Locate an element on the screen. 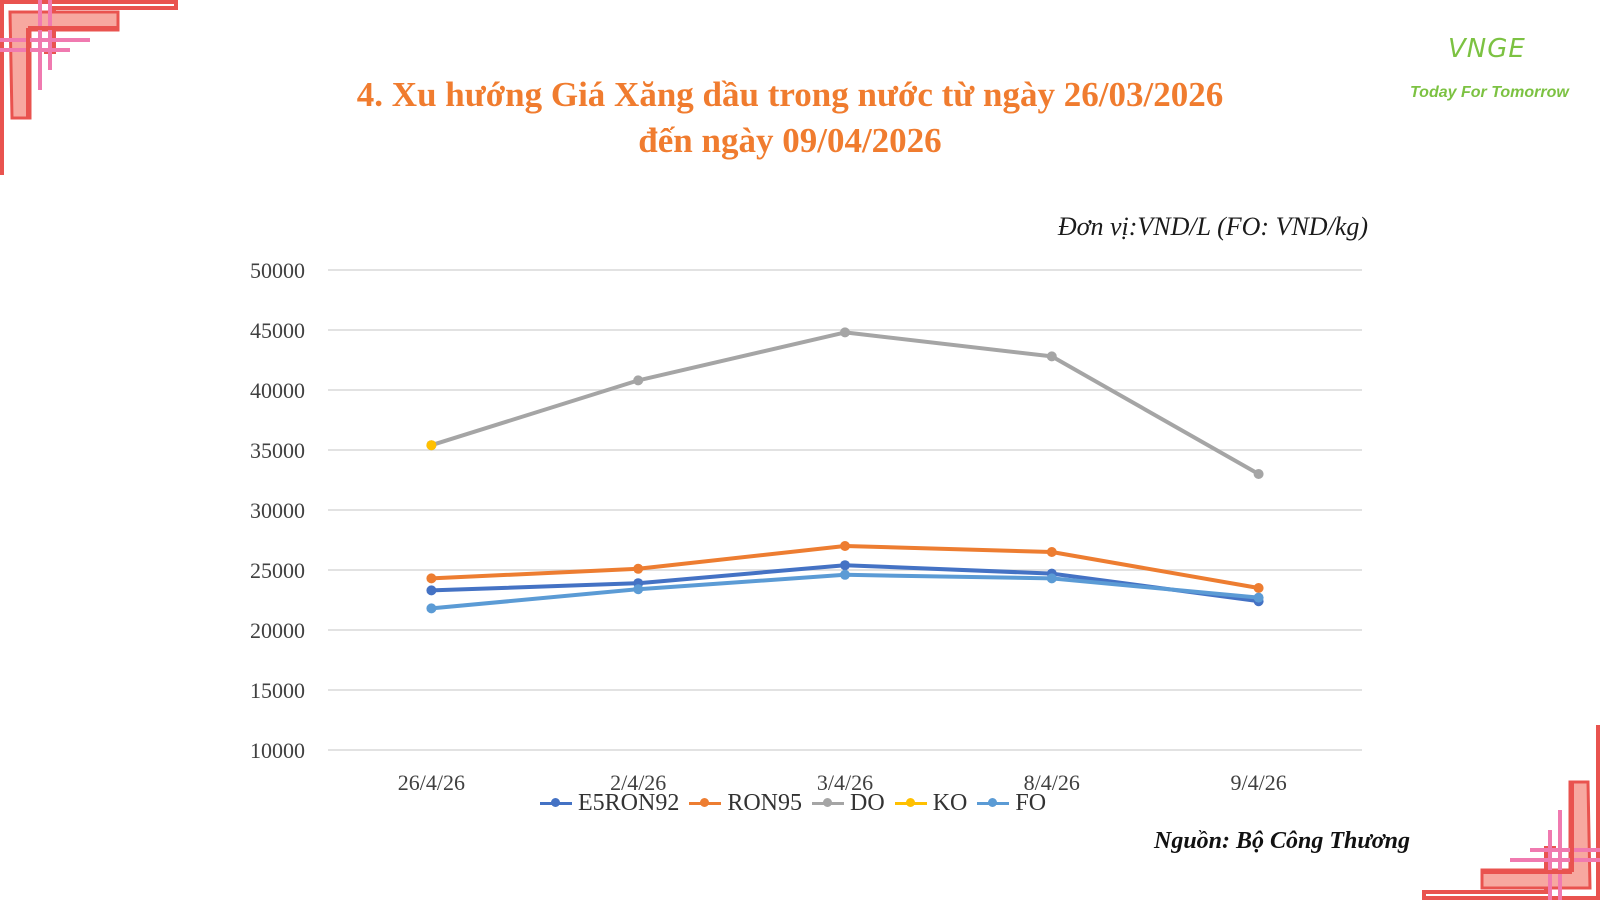  legend-item-e5ron92: E5RON92 is located at coordinates (609, 803).